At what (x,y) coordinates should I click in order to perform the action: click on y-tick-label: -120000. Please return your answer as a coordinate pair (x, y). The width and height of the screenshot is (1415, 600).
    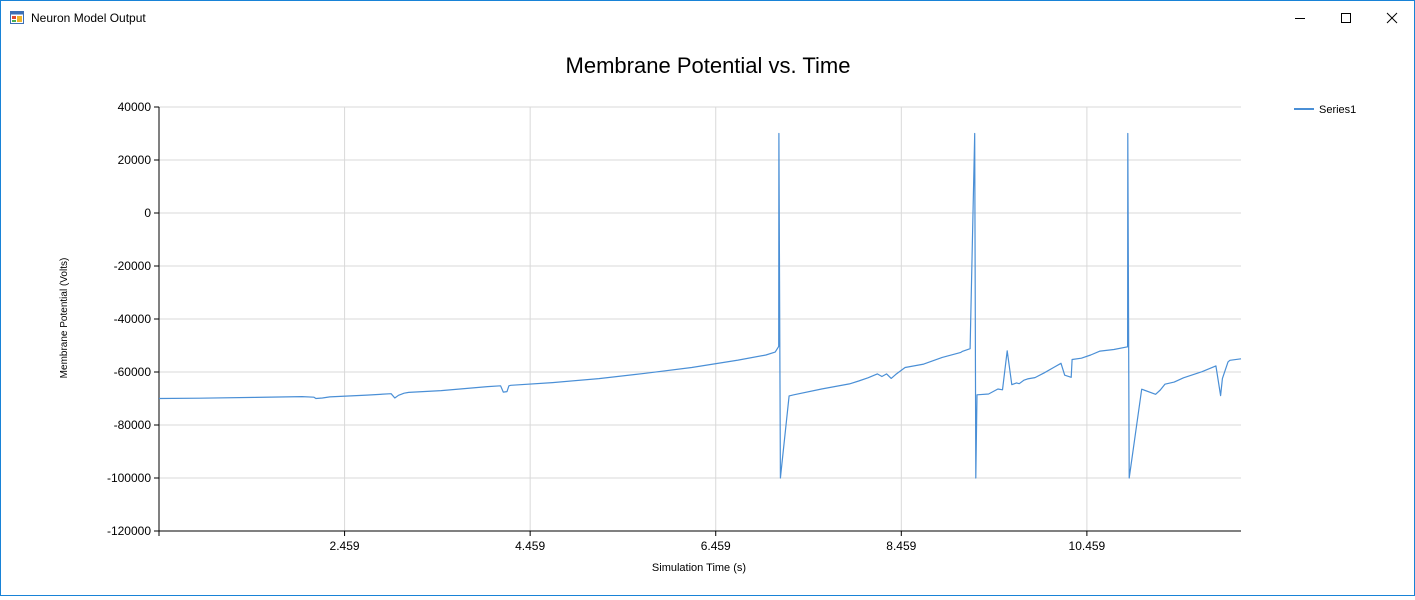
    Looking at the image, I should click on (129, 531).